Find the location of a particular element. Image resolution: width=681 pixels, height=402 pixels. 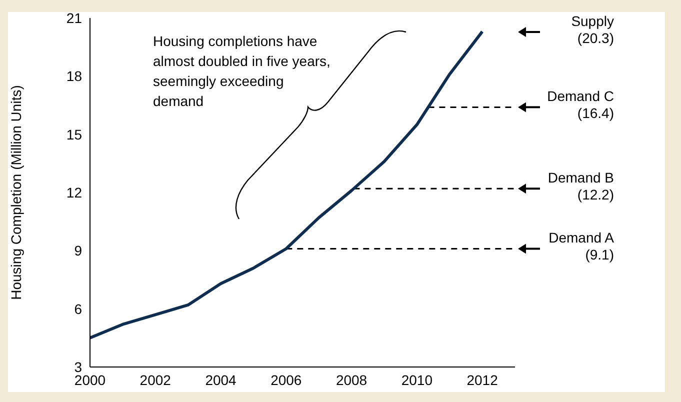

x-tick-label: 2010 is located at coordinates (417, 380).